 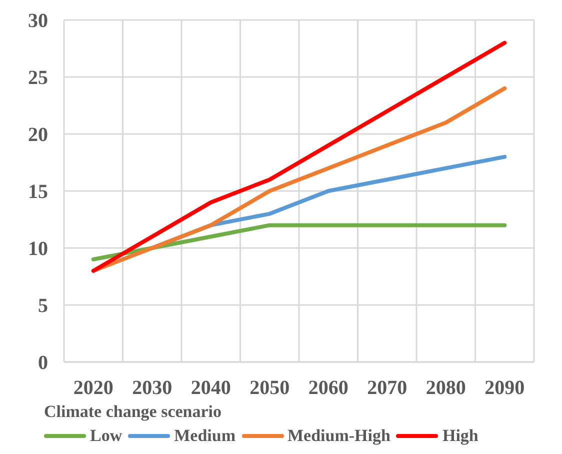 I want to click on legend-label: High, so click(x=460, y=436).